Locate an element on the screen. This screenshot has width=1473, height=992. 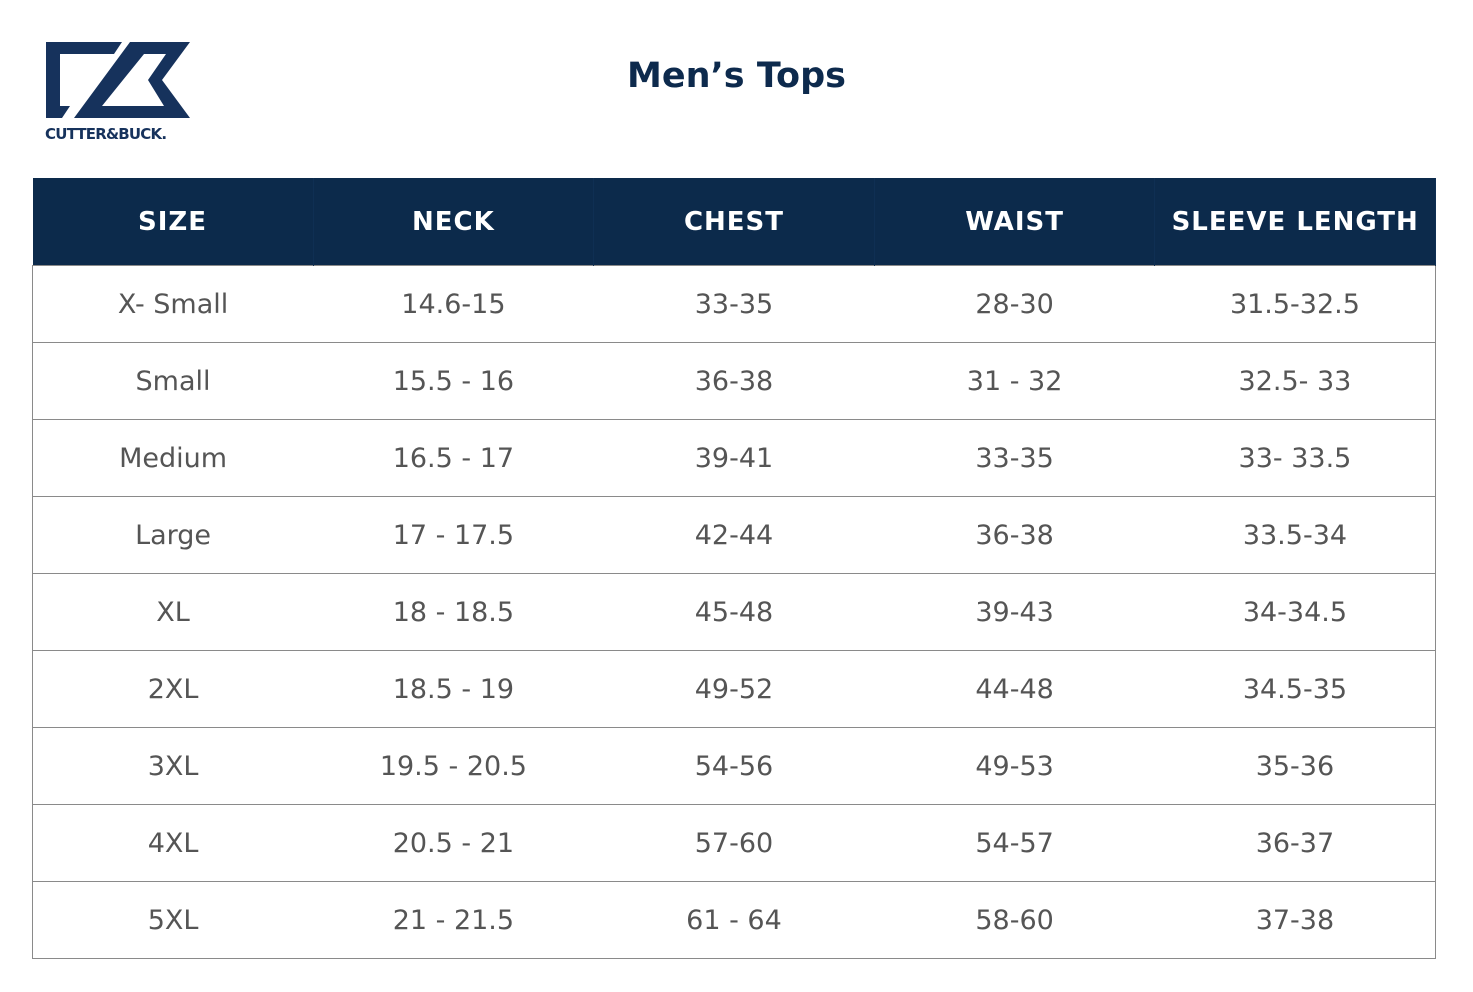
table-cell: 18 - 18.5 is located at coordinates (453, 612).